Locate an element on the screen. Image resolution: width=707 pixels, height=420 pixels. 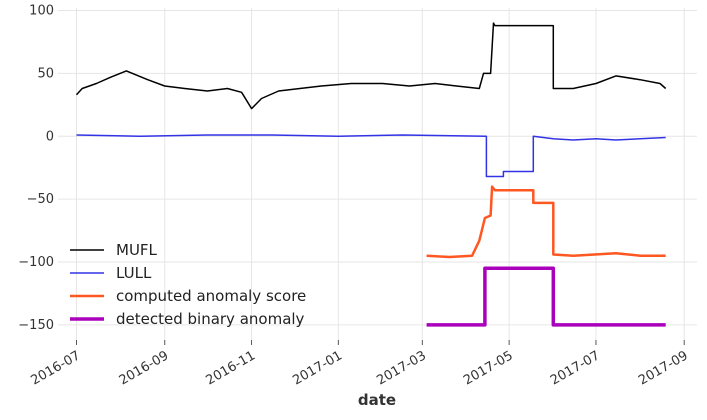
y-tick-label: −100 is located at coordinates (36, 262).